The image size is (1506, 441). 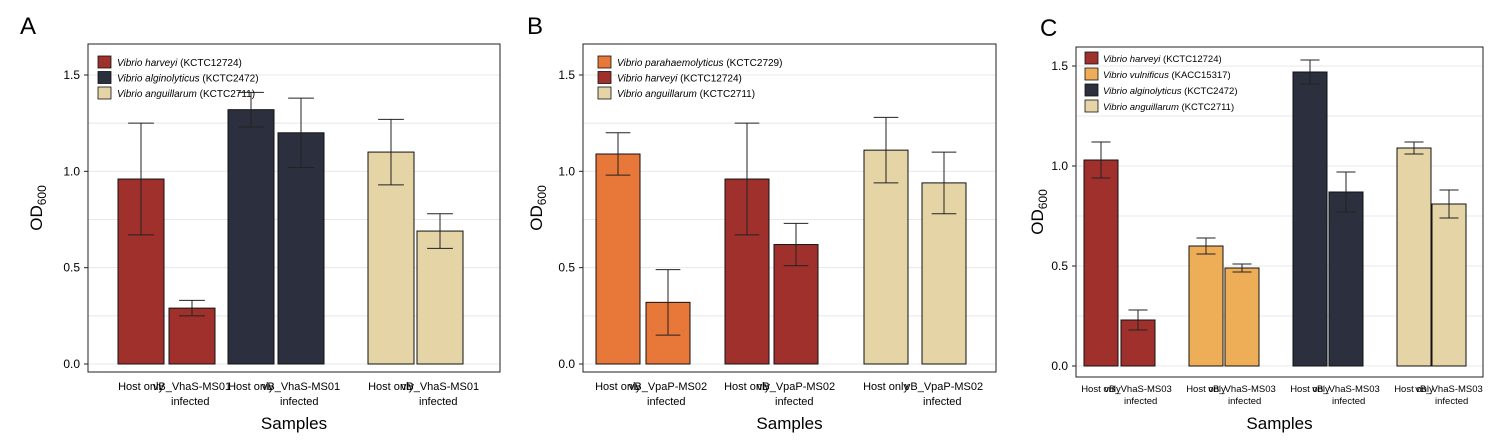 I want to click on panel-letter: C, so click(x=1048, y=28).